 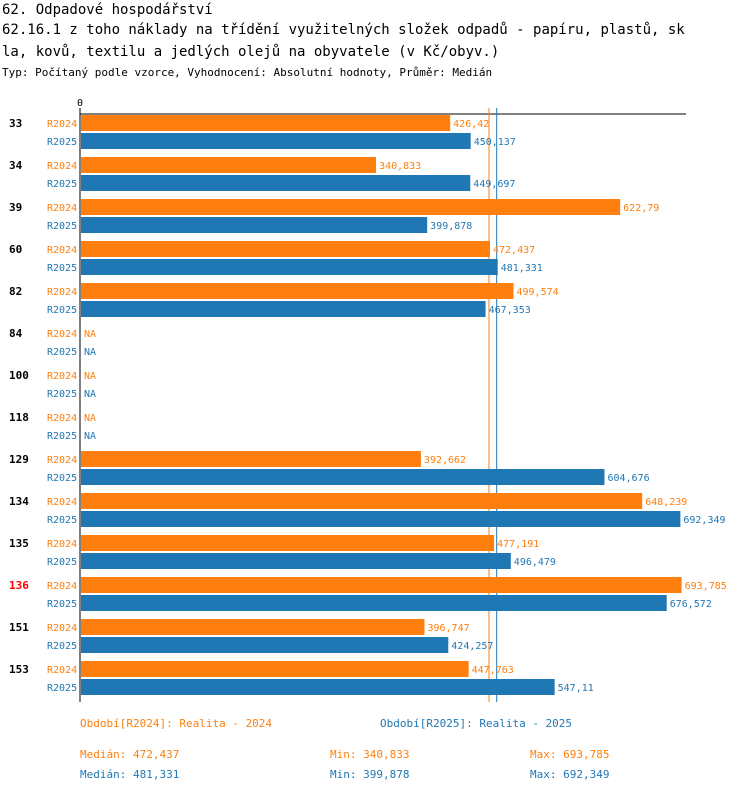 What do you see at coordinates (370, 754) in the screenshot?
I see `min-2024: Min: 340,833` at bounding box center [370, 754].